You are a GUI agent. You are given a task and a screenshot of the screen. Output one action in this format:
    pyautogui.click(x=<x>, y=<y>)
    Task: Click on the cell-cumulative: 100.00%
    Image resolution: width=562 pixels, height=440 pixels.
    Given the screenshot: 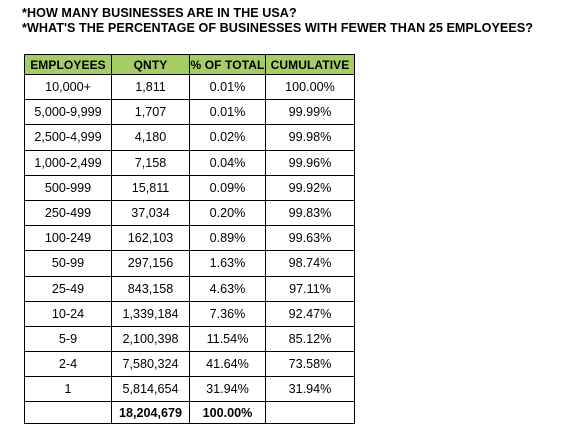 What is the action you would take?
    pyautogui.click(x=310, y=87)
    